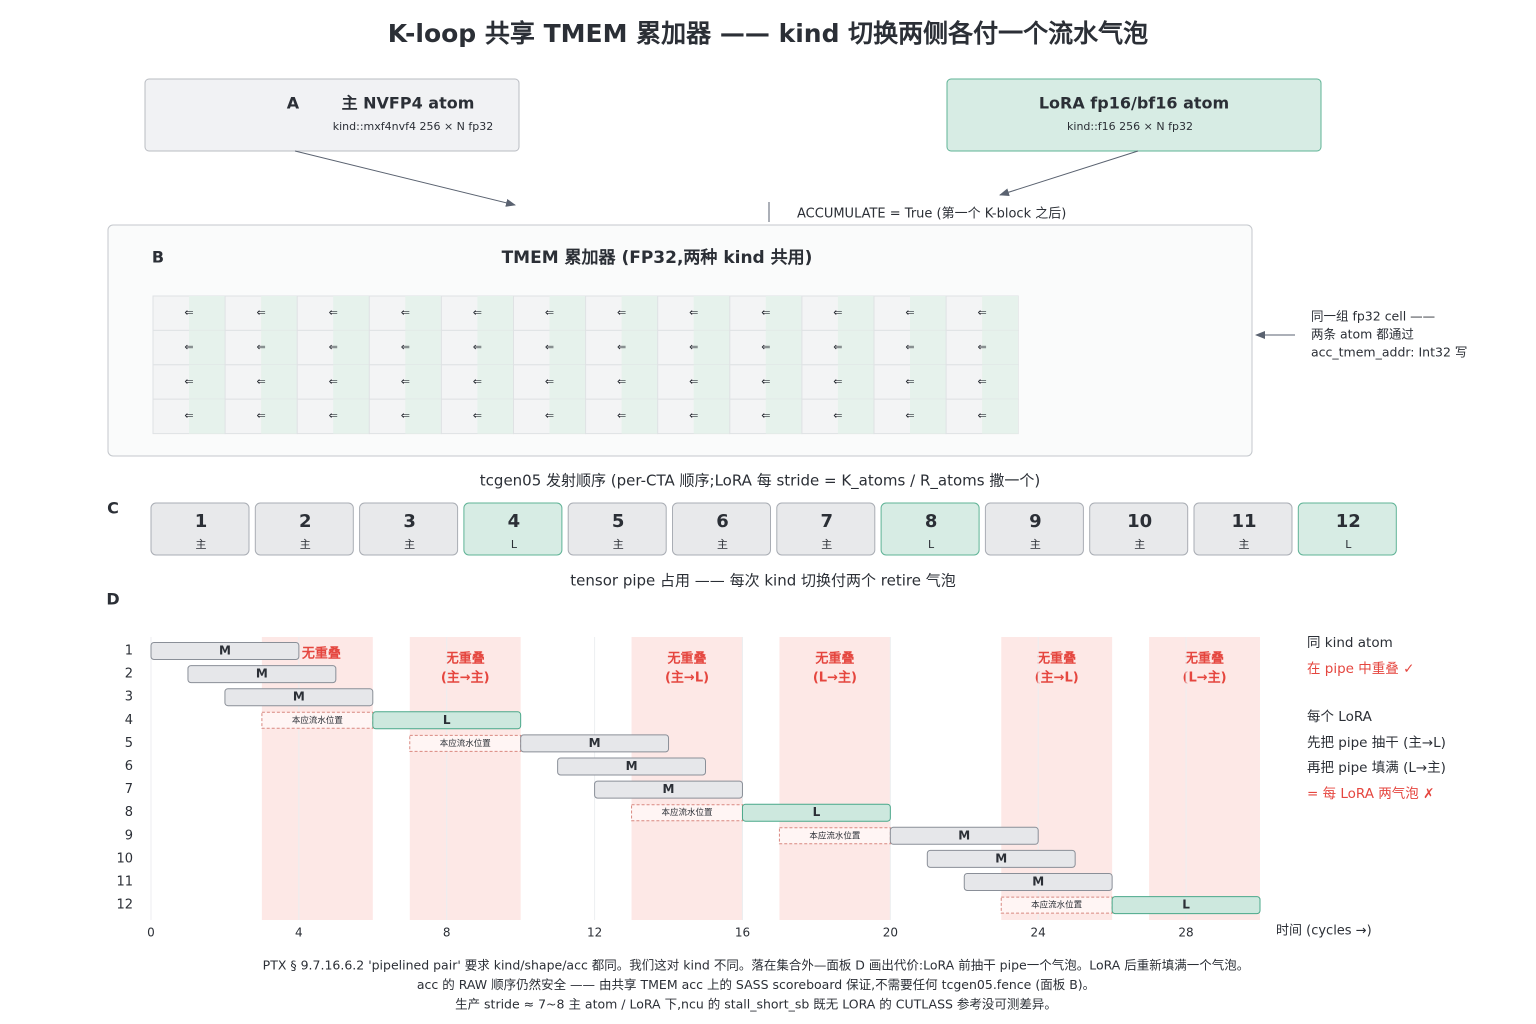 The image size is (1536, 1024). Describe the element at coordinates (305, 521) in the screenshot. I see `issue-number: 2` at that location.